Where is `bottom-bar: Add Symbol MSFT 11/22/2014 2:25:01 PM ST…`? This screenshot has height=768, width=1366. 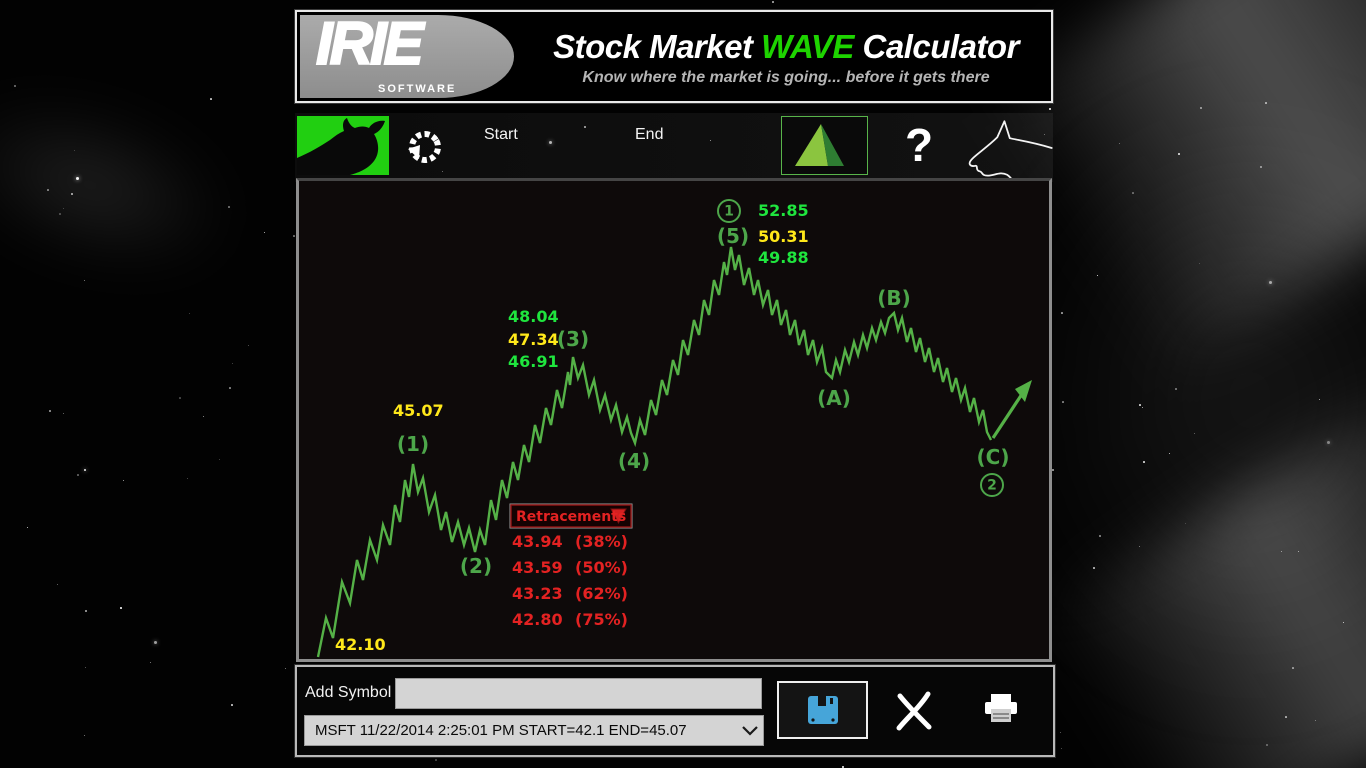 bottom-bar: Add Symbol MSFT 11/22/2014 2:25:01 PM ST… is located at coordinates (675, 711).